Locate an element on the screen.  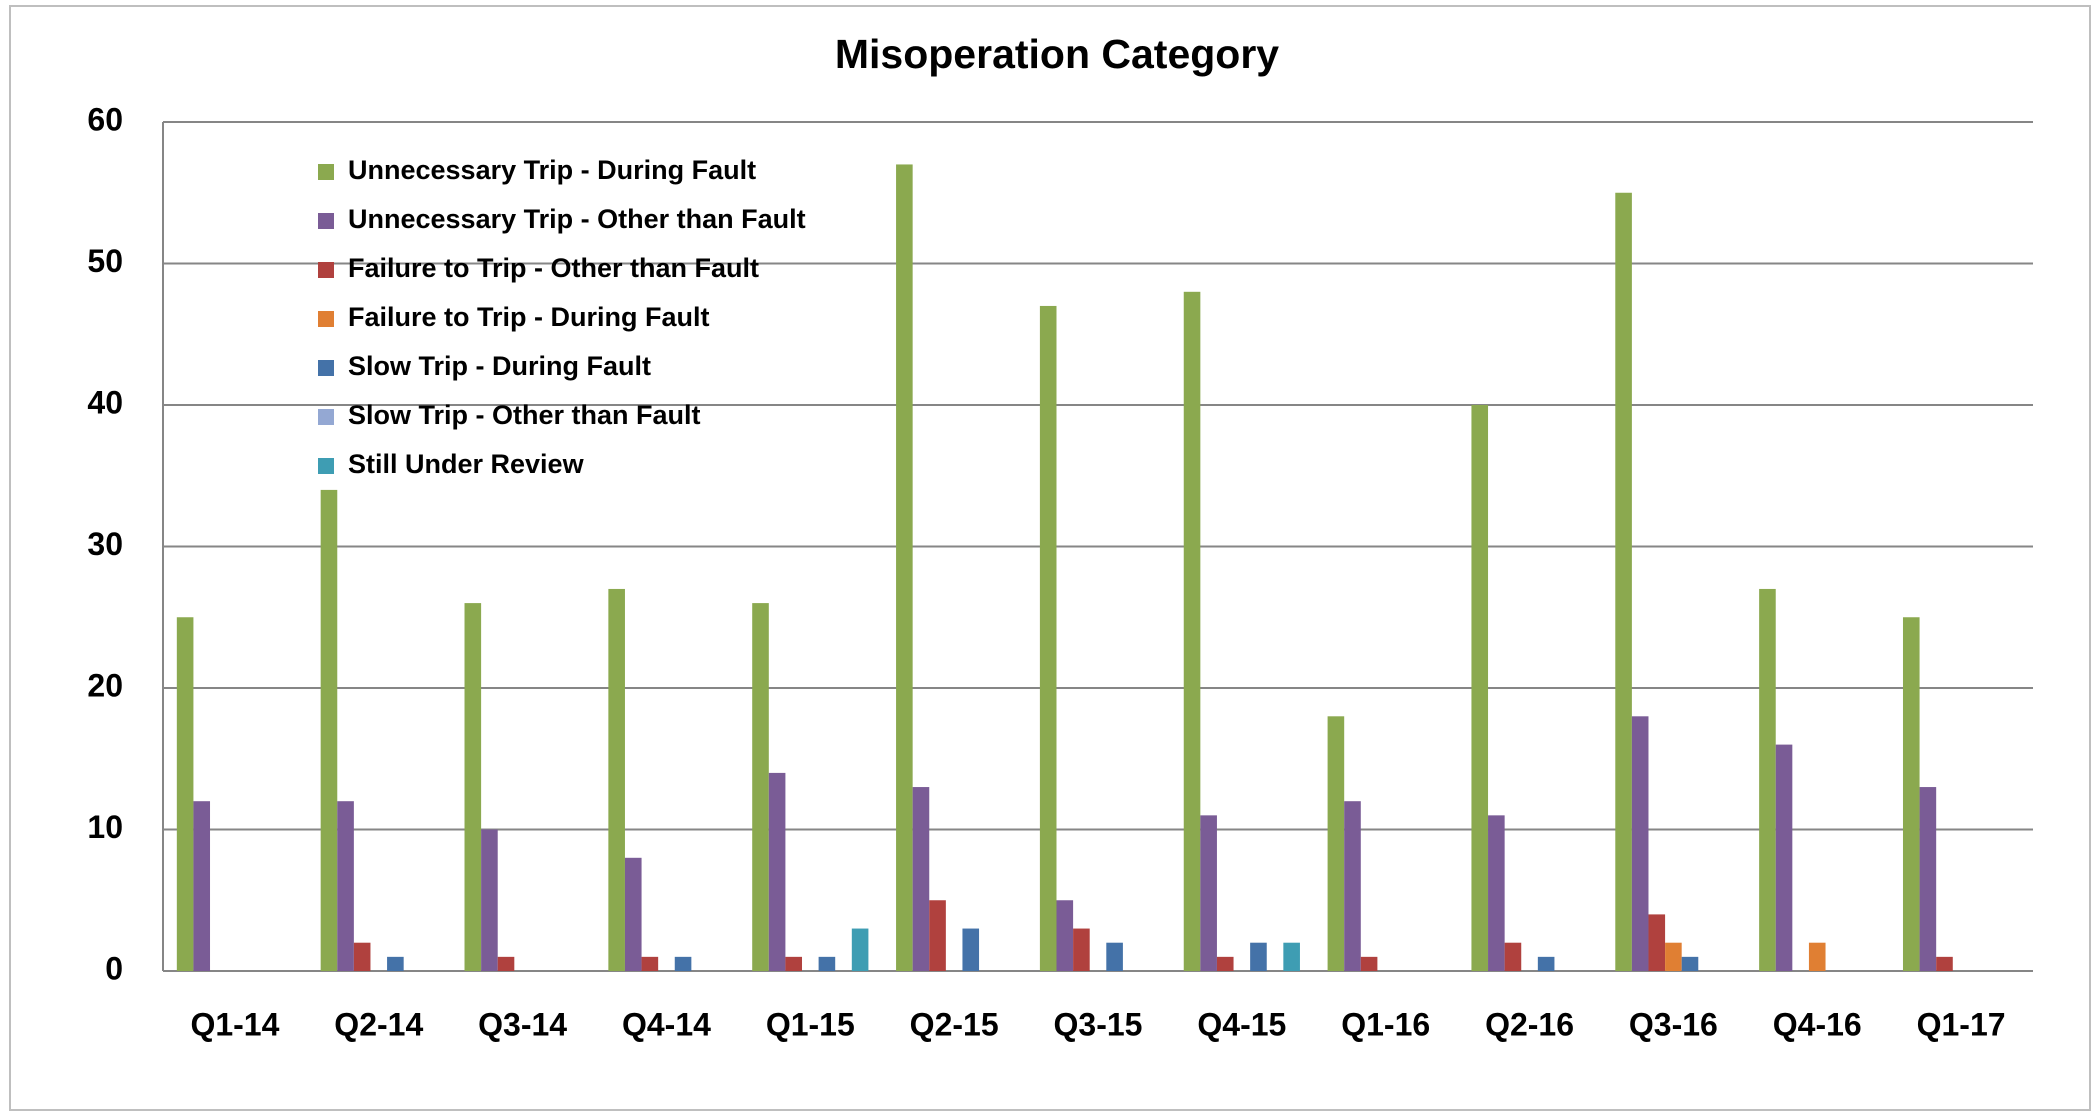
x-tick-label: Q4-16 is located at coordinates (1817, 1024).